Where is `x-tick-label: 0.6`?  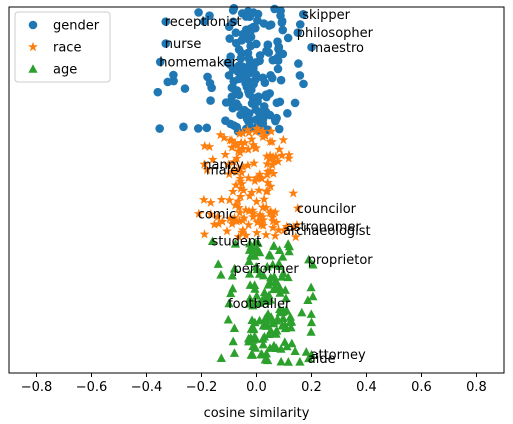
x-tick-label: 0.6 is located at coordinates (421, 387).